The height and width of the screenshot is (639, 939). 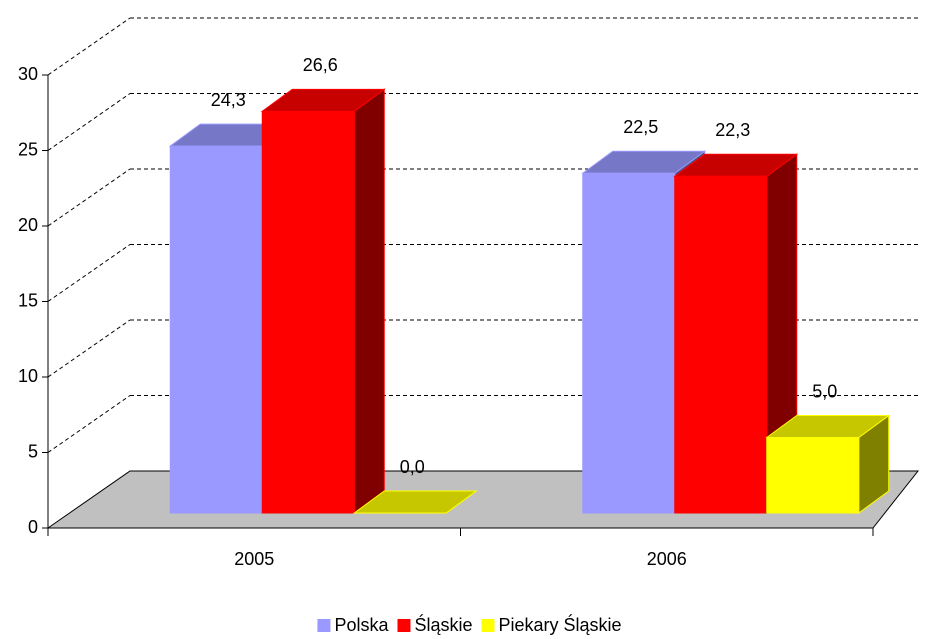 I want to click on x-tick-label: 2005, so click(x=254, y=559).